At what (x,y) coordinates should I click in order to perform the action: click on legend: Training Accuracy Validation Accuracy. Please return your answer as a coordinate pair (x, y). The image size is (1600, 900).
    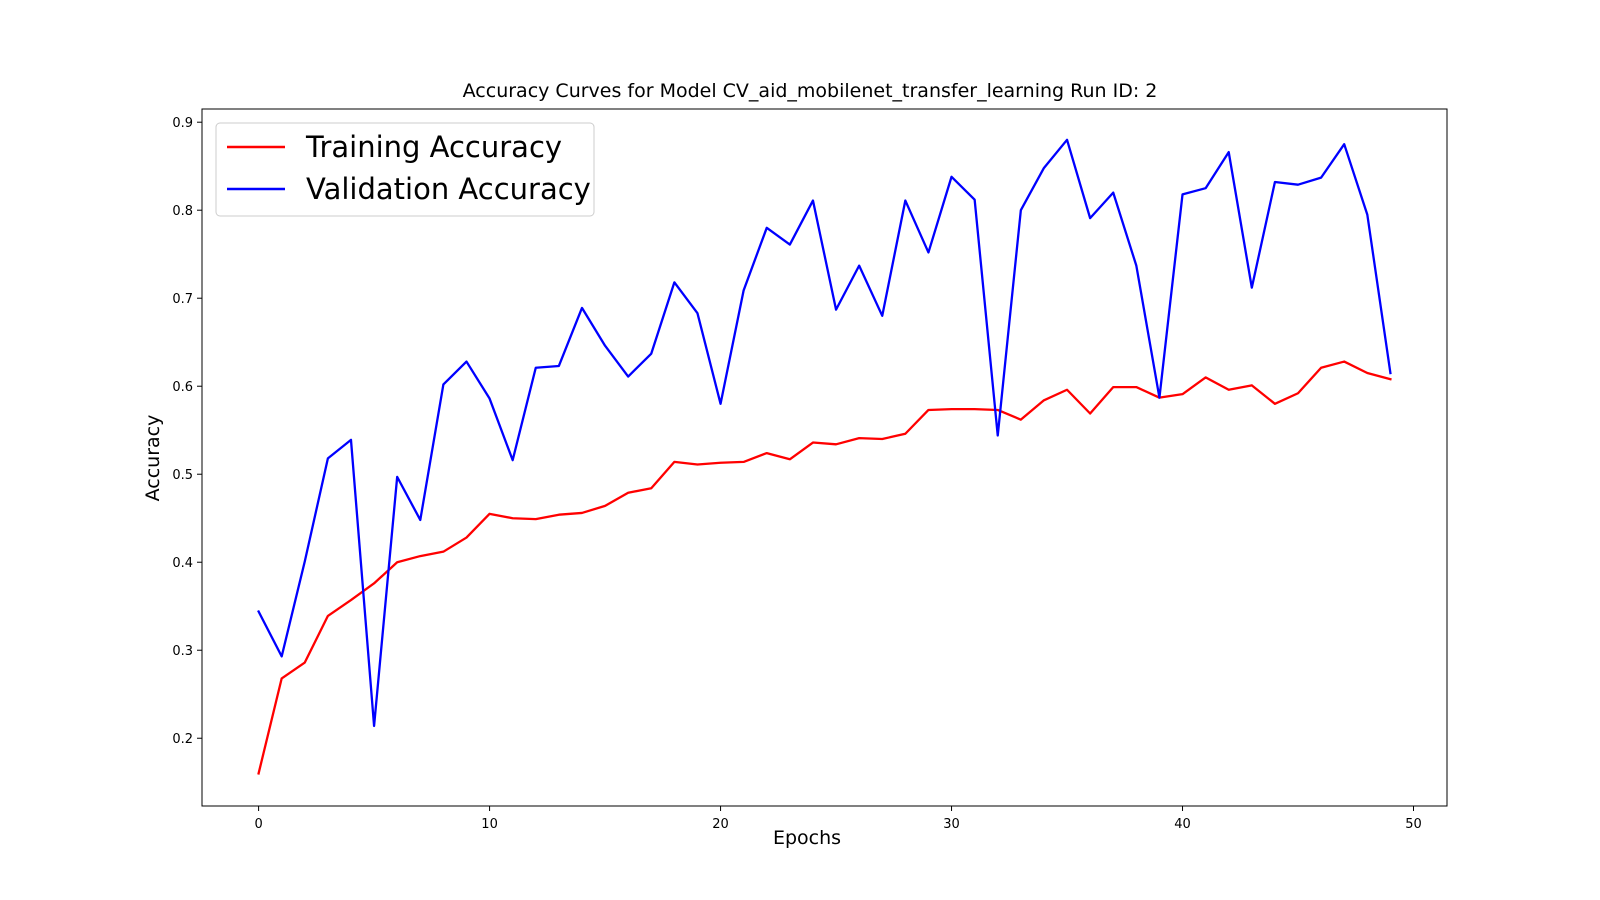
    Looking at the image, I should click on (405, 169).